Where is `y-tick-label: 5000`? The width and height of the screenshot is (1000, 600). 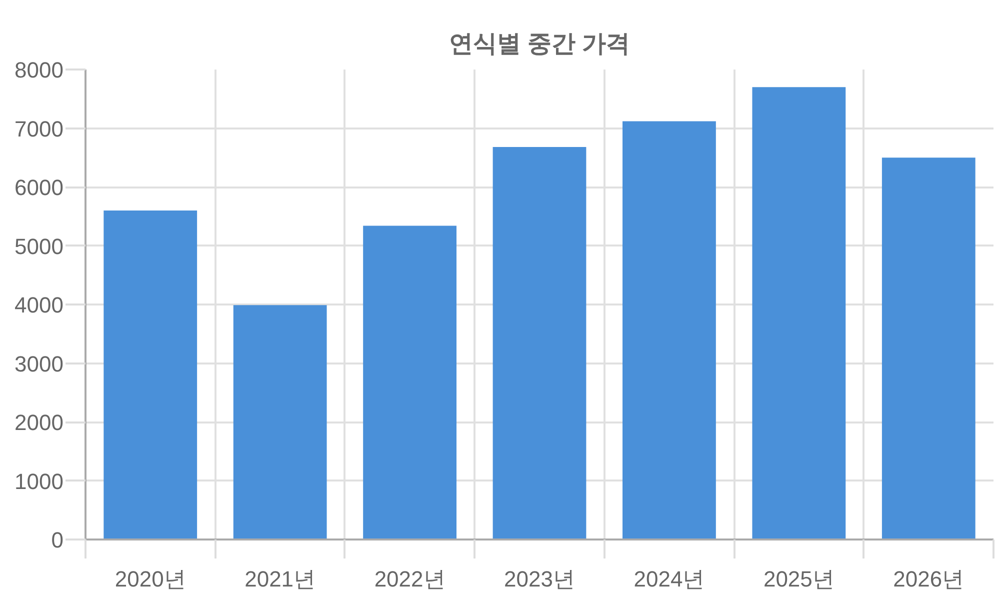 y-tick-label: 5000 is located at coordinates (39, 246).